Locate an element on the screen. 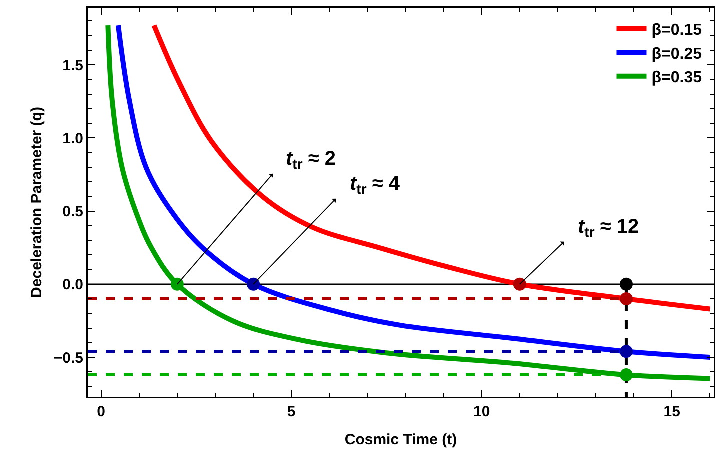 Image resolution: width=717 pixels, height=457 pixels. y-tick-label: 1.0 is located at coordinates (73, 139).